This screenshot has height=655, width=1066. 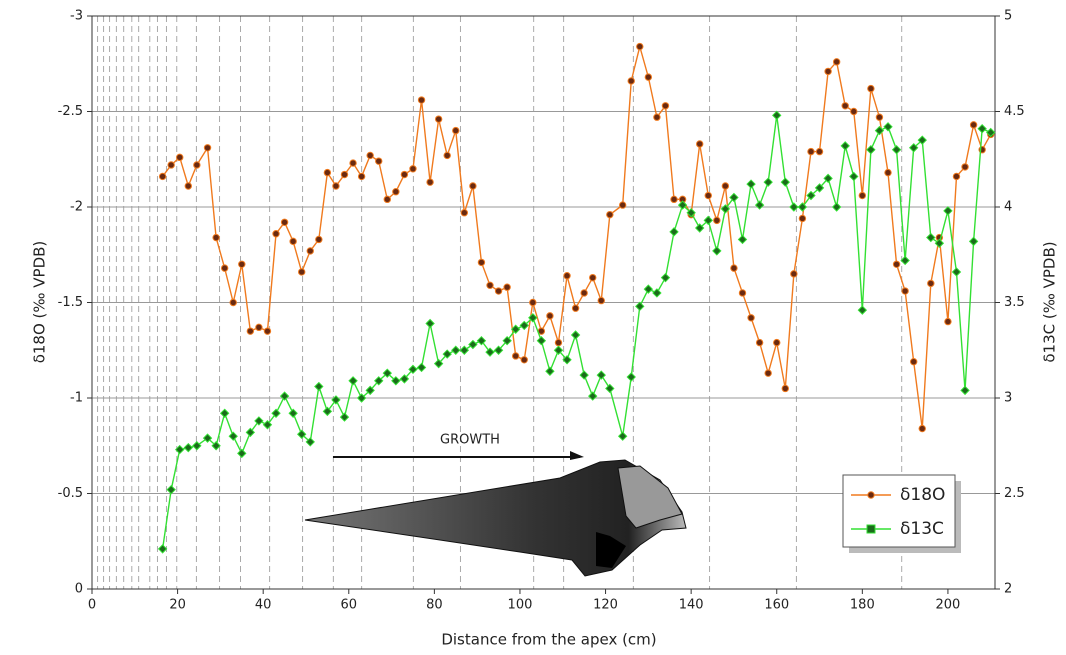 I want to click on x-tick-label: 0, so click(x=92, y=605).